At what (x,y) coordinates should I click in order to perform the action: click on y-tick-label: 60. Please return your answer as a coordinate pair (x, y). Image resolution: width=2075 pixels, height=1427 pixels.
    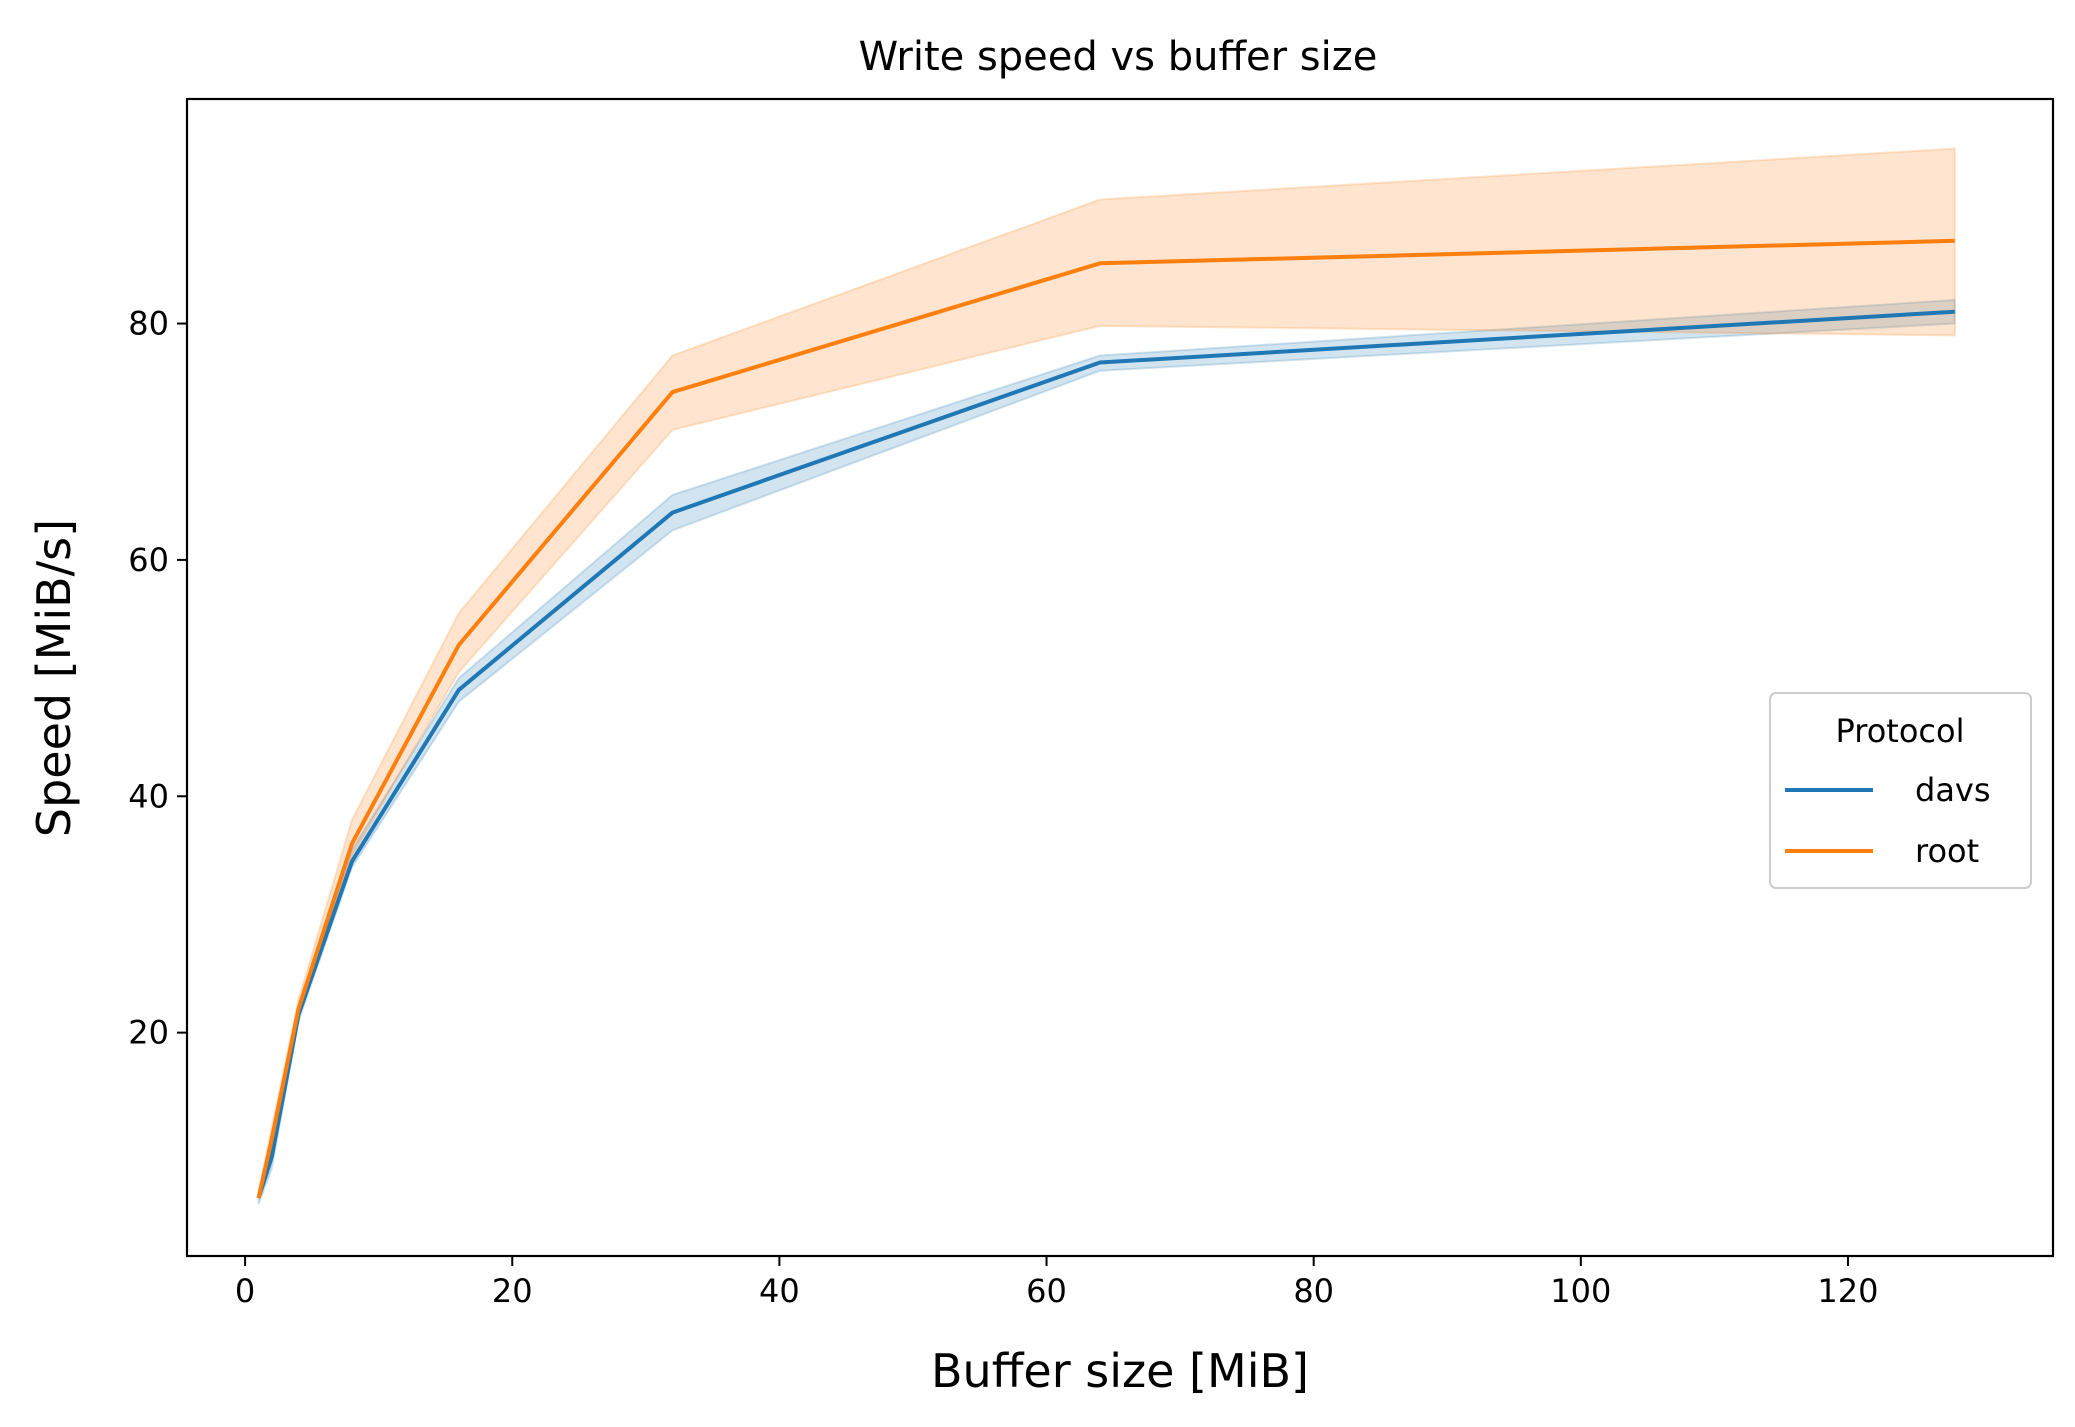
    Looking at the image, I should click on (148, 560).